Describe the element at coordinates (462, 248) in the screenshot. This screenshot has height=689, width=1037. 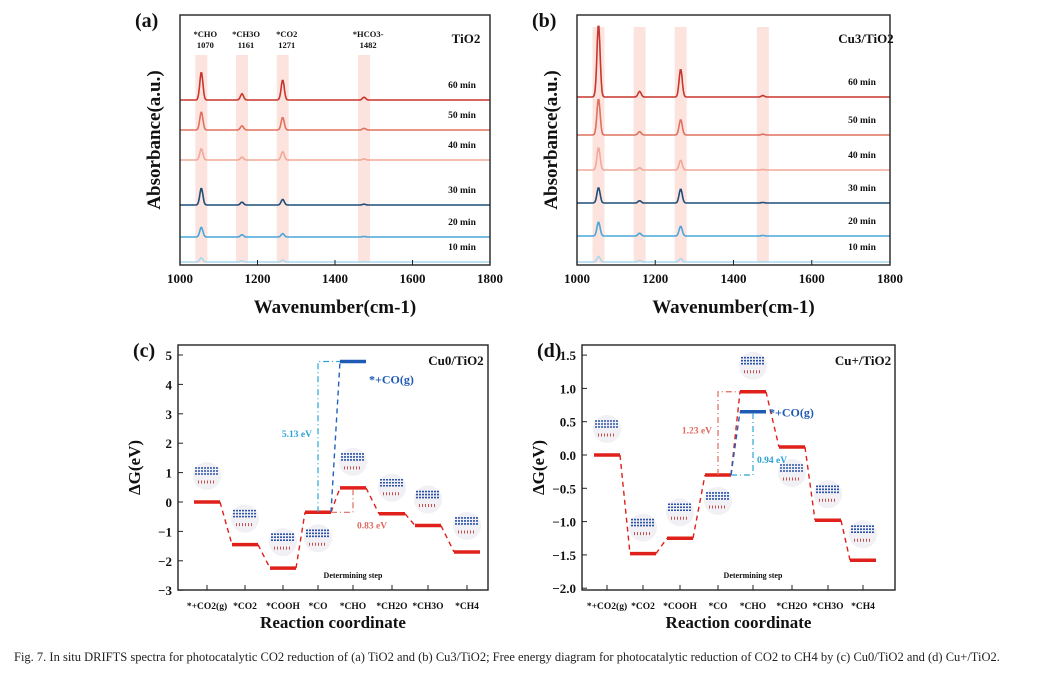
I see `series-label: 10 min` at that location.